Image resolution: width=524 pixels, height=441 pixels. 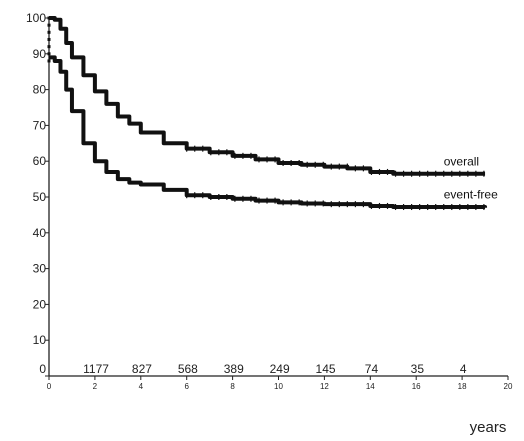 What do you see at coordinates (40, 233) in the screenshot?
I see `y-tick-label: 40` at bounding box center [40, 233].